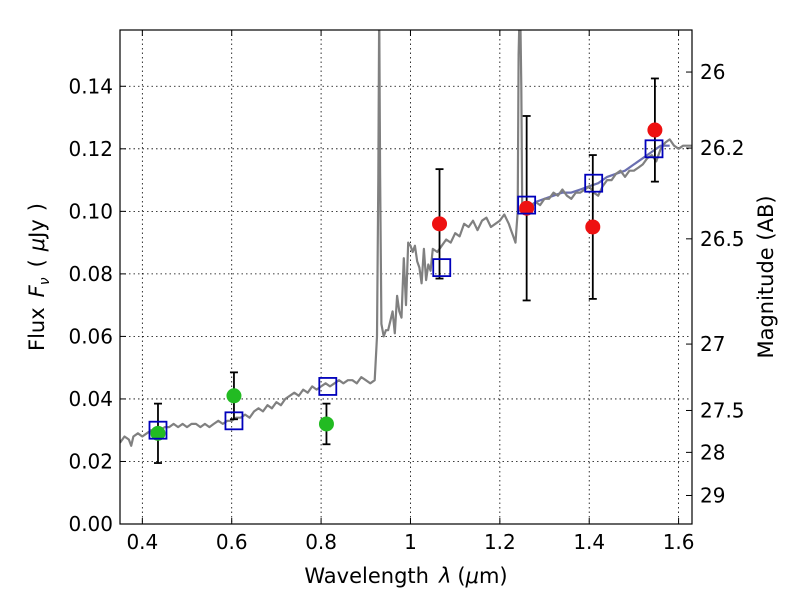  Describe the element at coordinates (500, 542) in the screenshot. I see `x-tick-label: 1.2` at that location.